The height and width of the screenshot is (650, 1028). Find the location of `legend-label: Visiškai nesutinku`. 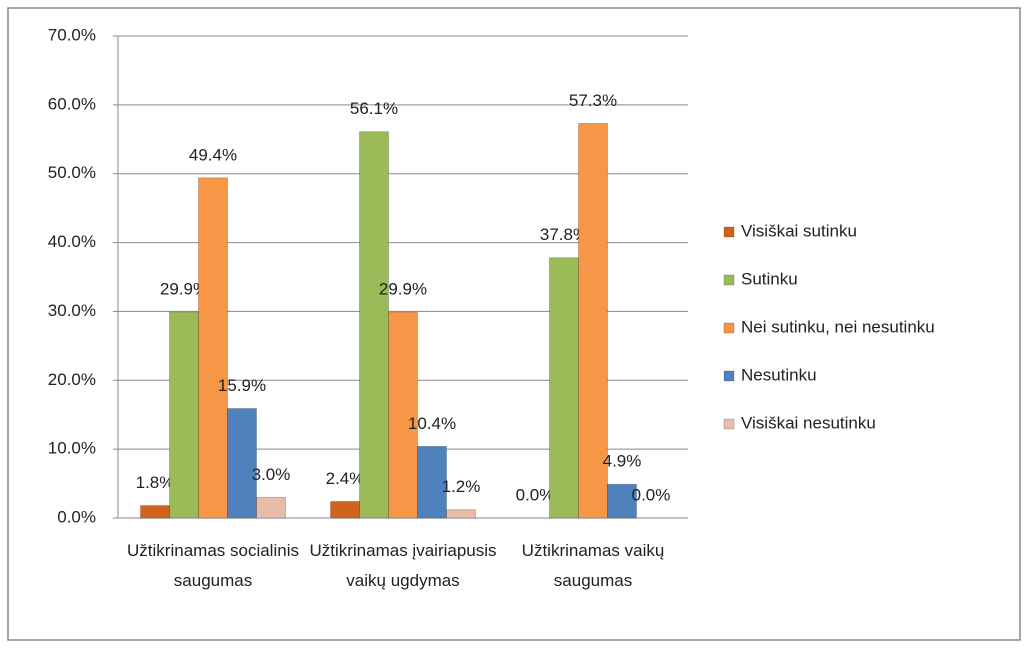

legend-label: Visiškai nesutinku is located at coordinates (808, 422).